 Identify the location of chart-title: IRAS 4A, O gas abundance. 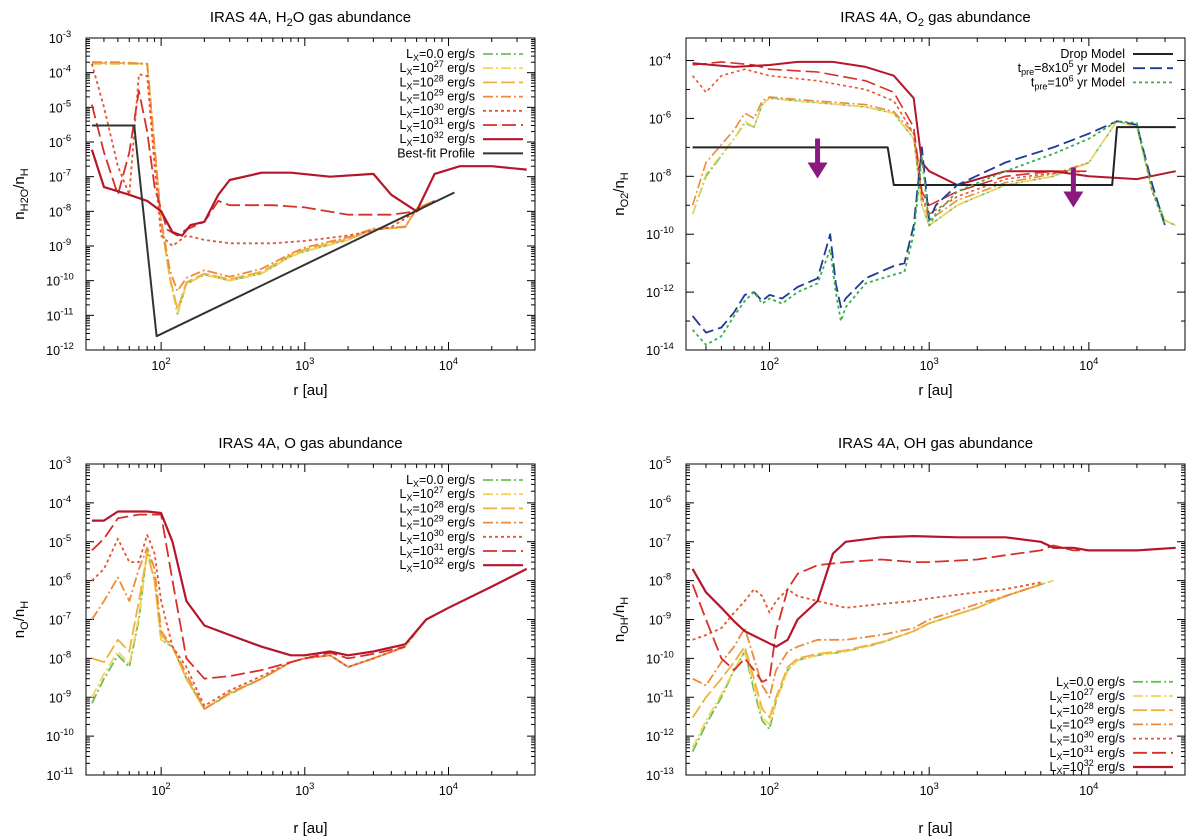
(310, 443).